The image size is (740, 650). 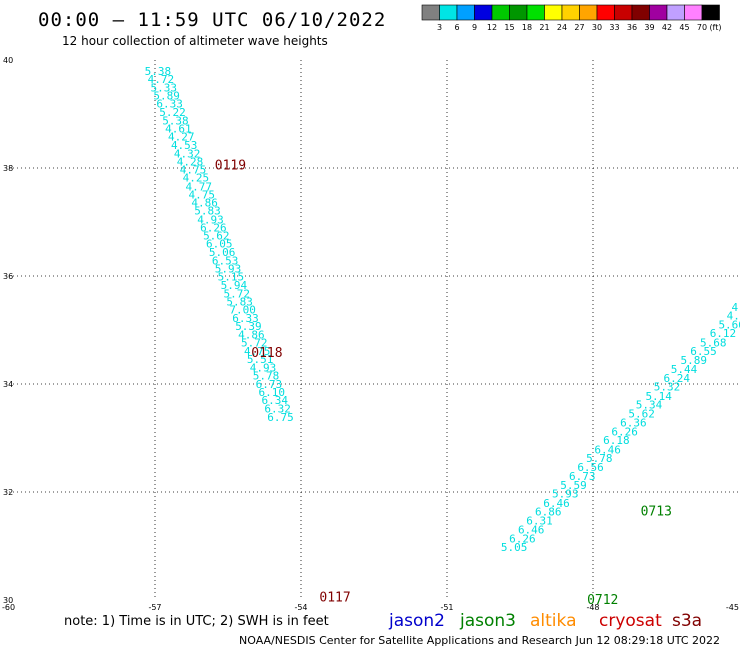 What do you see at coordinates (616, 440) in the screenshot?
I see `swh-value-label: 6.18` at bounding box center [616, 440].